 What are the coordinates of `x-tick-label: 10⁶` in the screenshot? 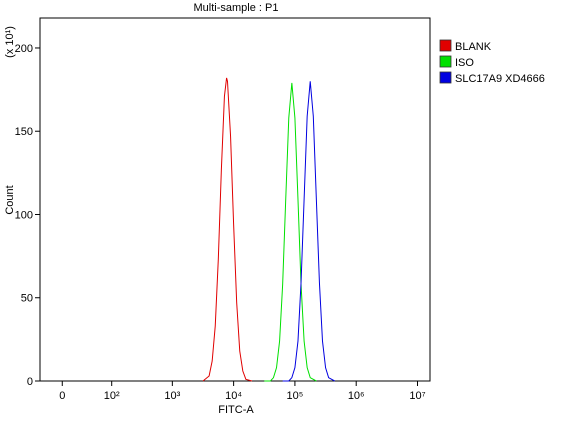 It's located at (356, 396).